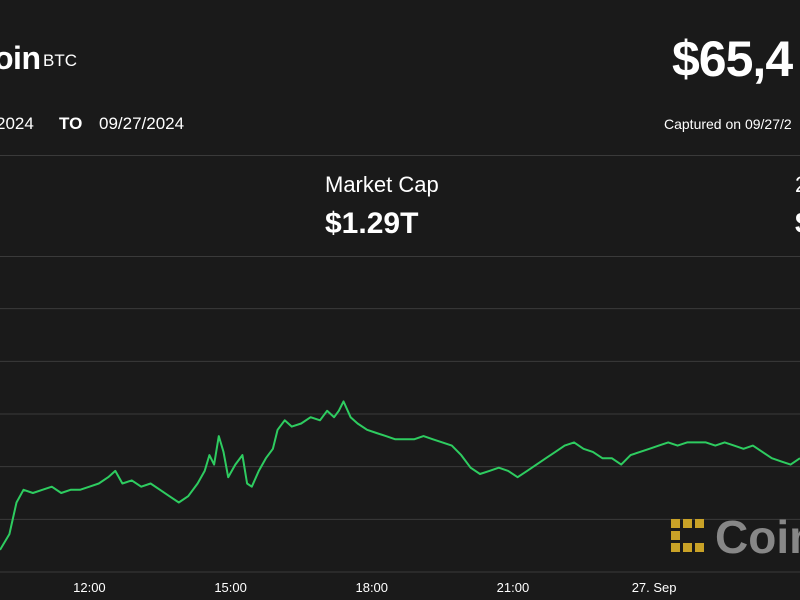  Describe the element at coordinates (654, 587) in the screenshot. I see `x-tick-label: 27. Sep` at that location.